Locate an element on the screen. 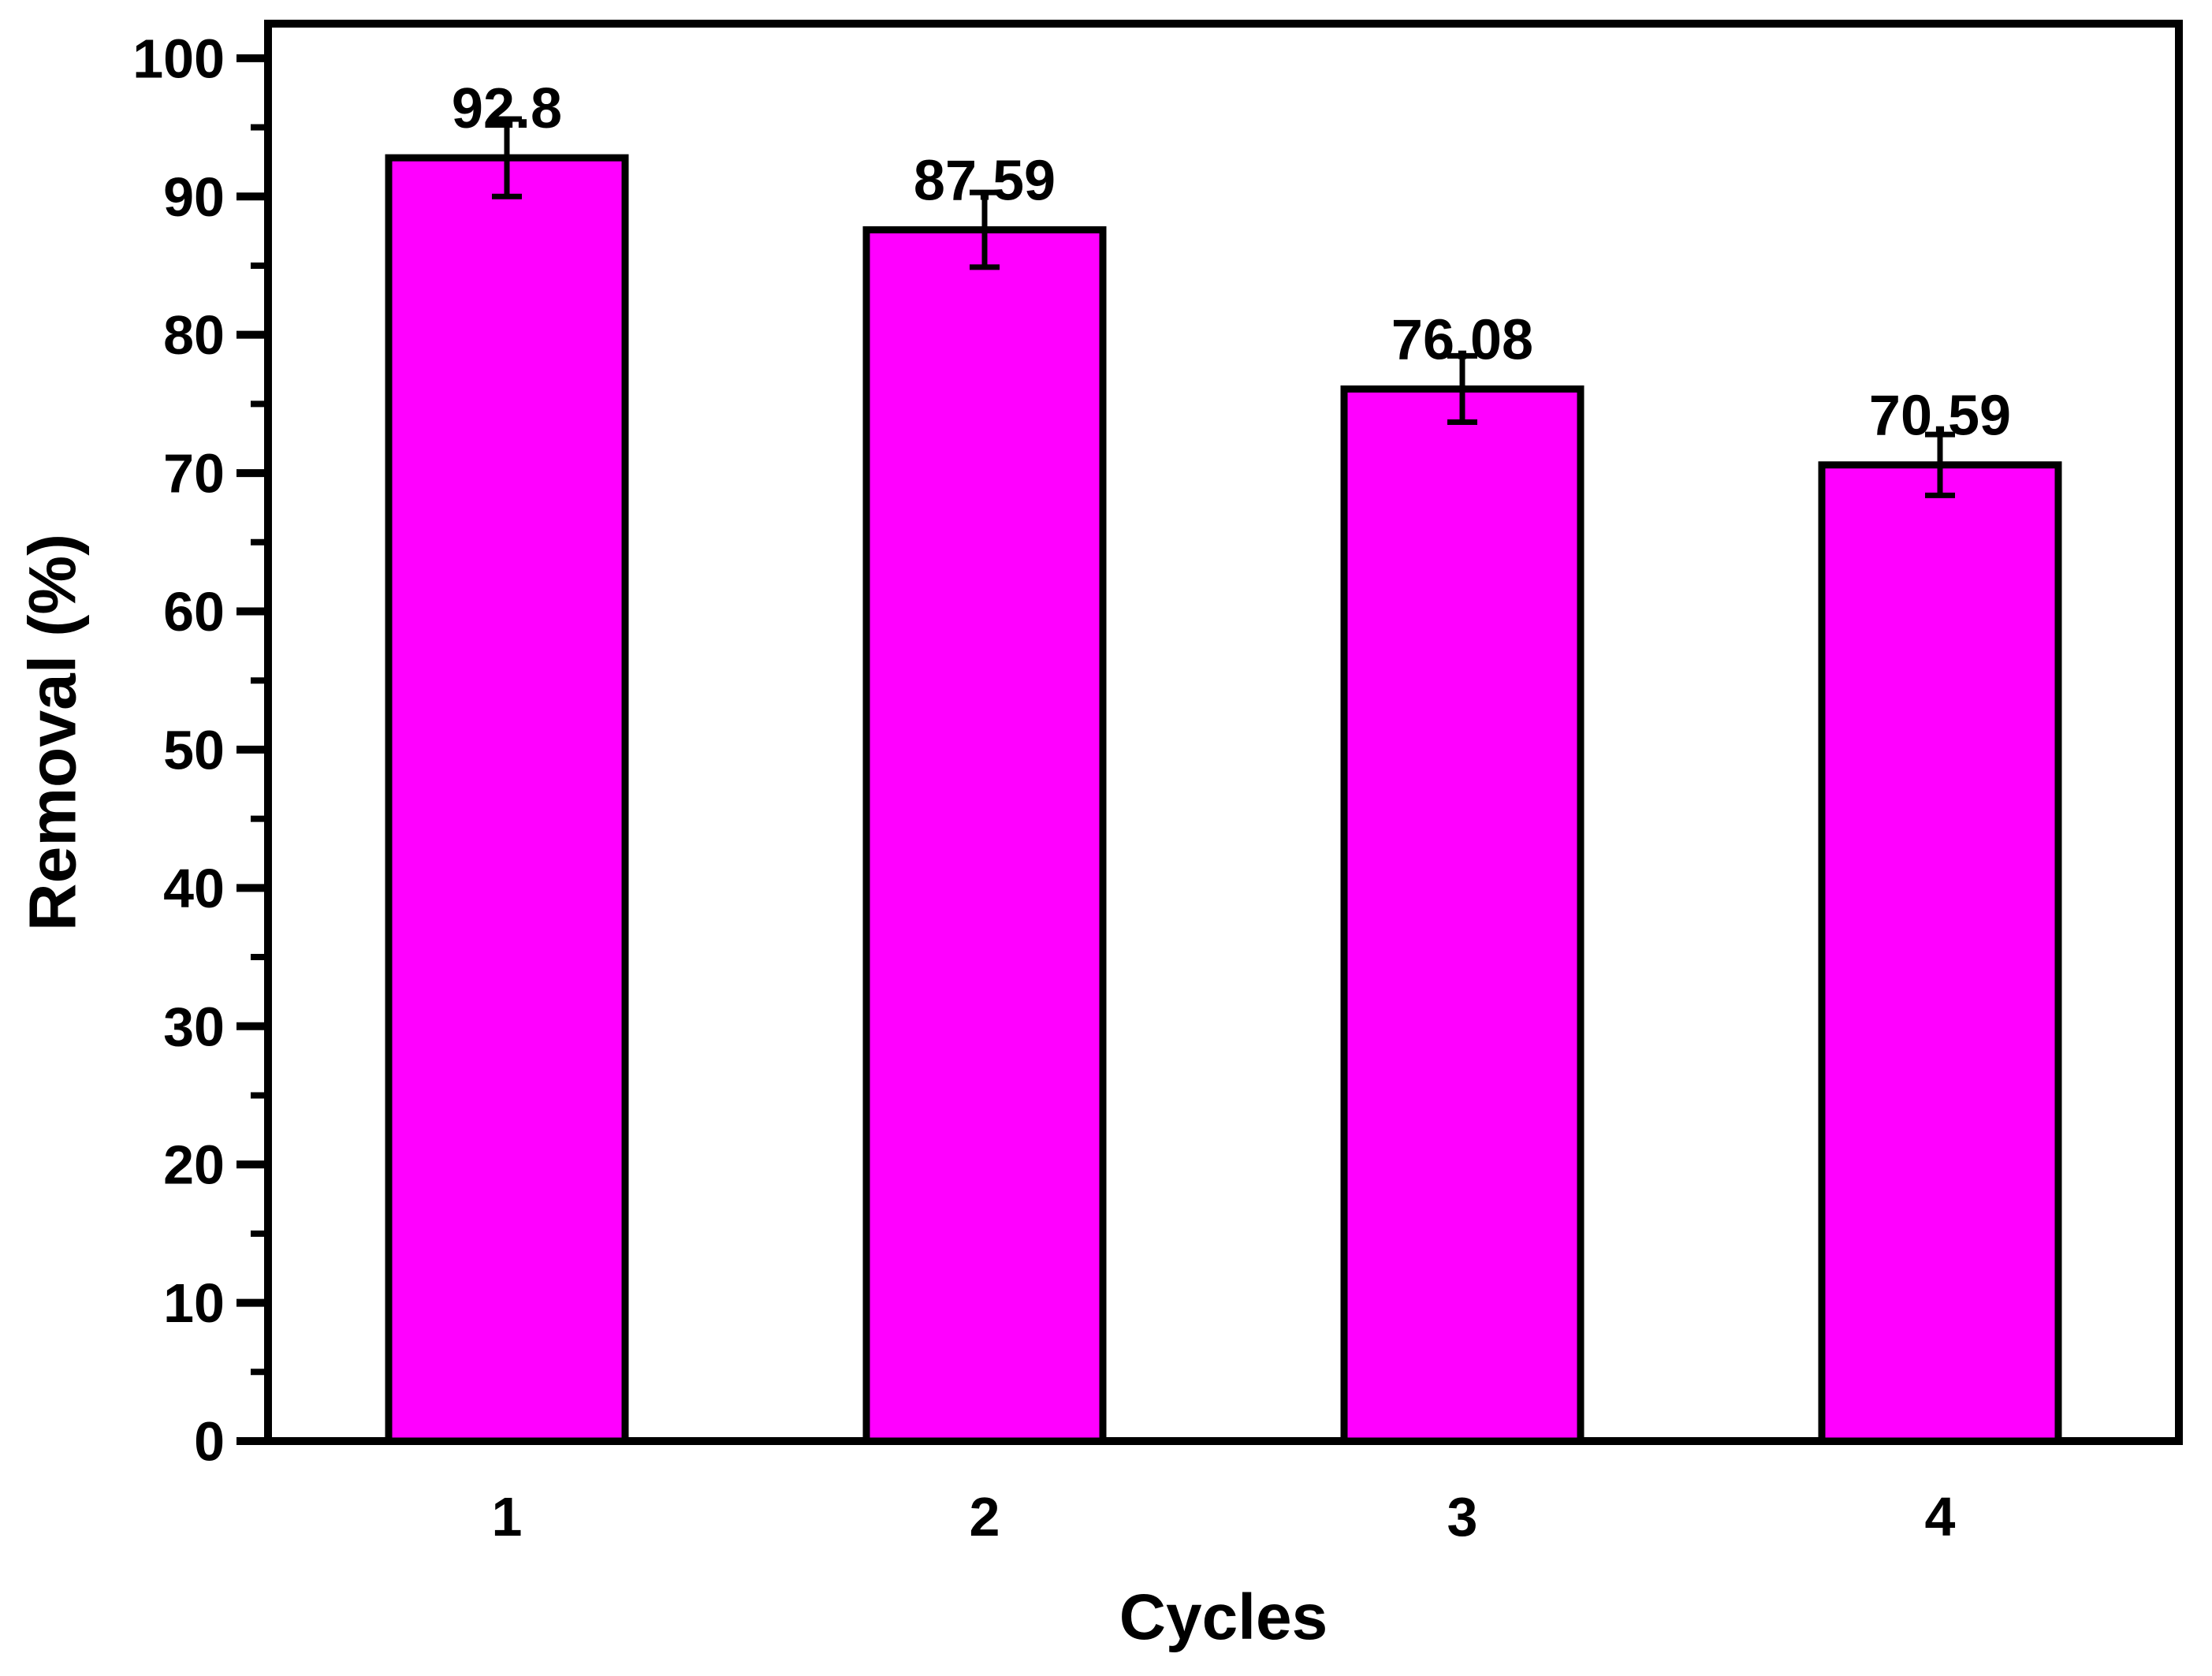 This screenshot has height=1676, width=2212. y-tick-label: 50 is located at coordinates (194, 749).